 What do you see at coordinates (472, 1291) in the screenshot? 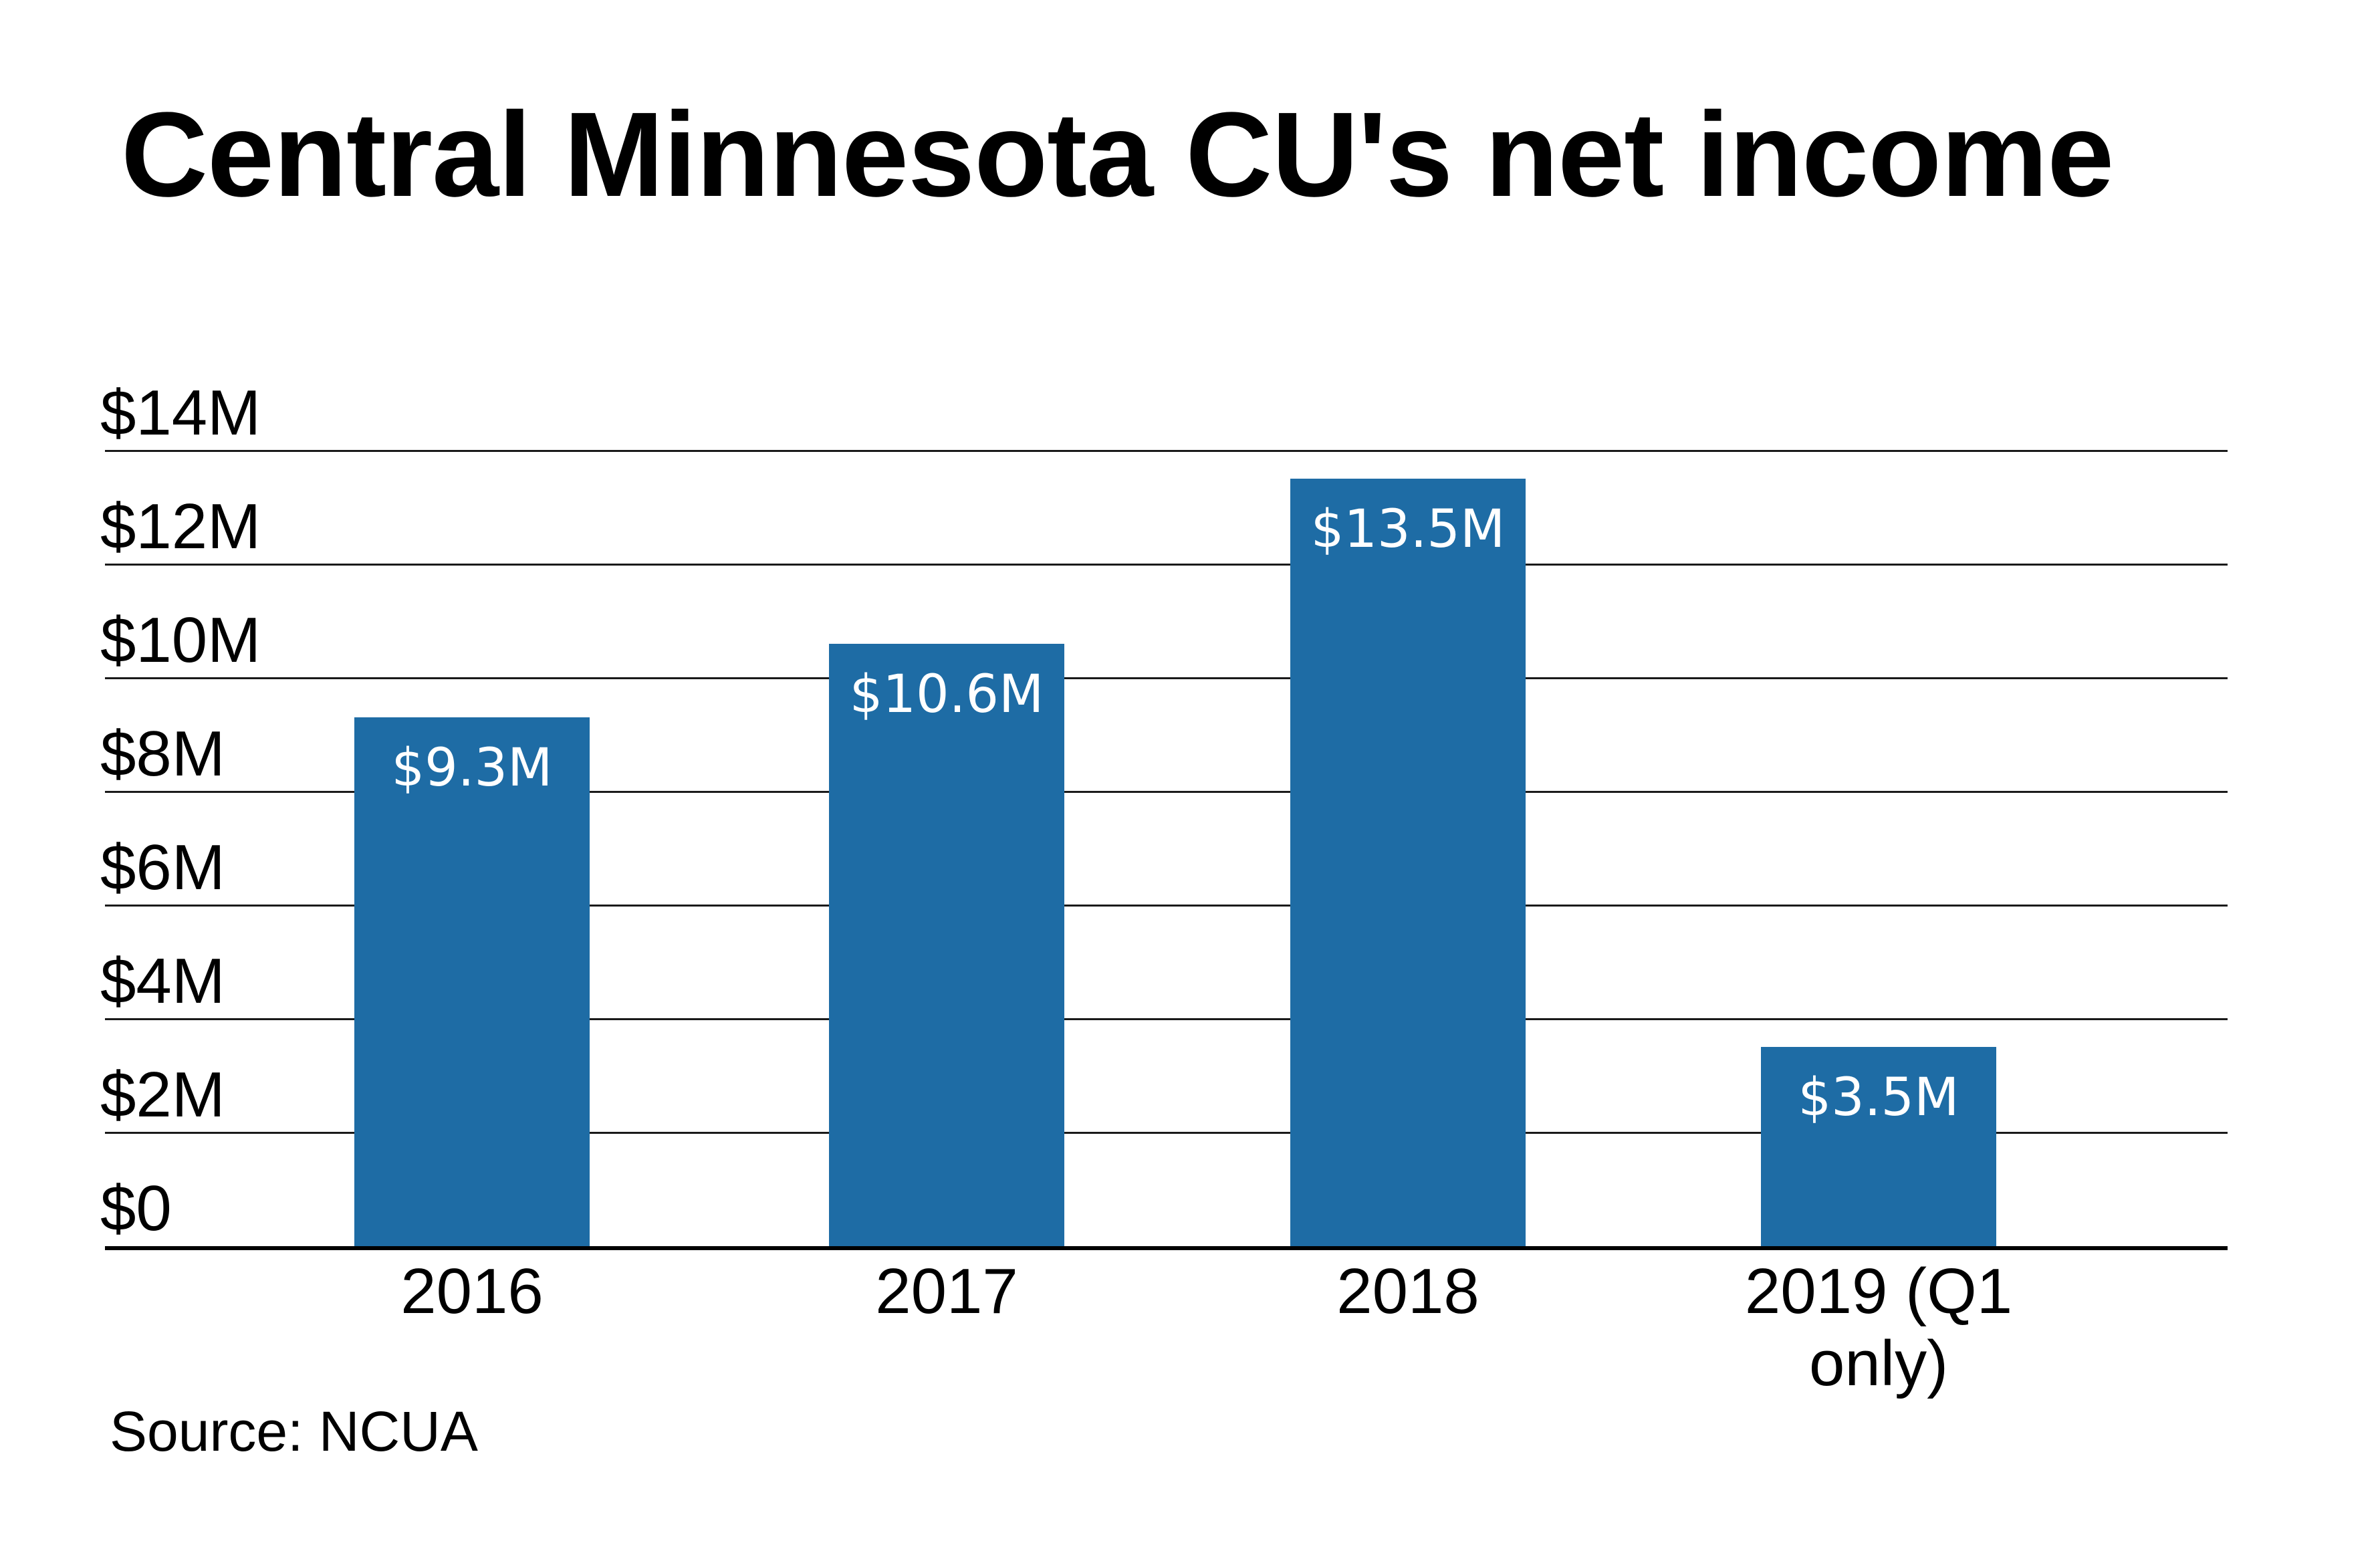
I see `x-axis-category-label: 2016` at bounding box center [472, 1291].